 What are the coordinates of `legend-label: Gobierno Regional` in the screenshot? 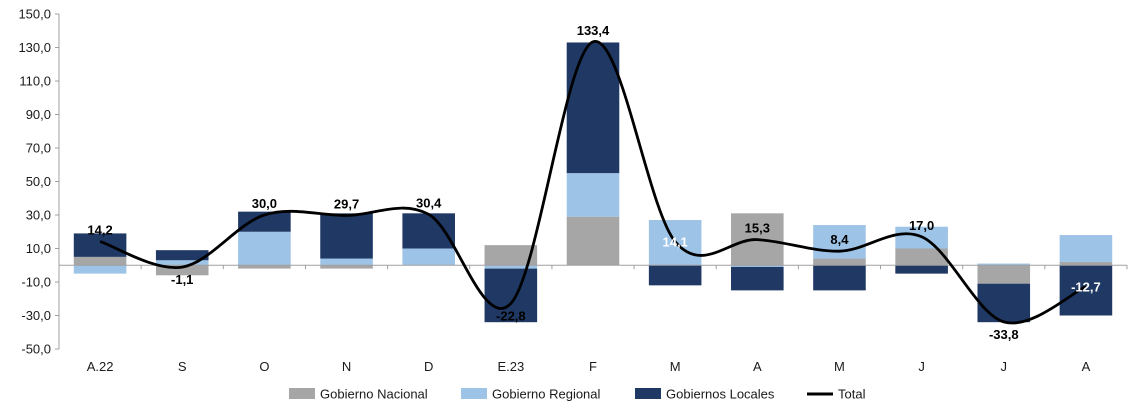 It's located at (546, 394).